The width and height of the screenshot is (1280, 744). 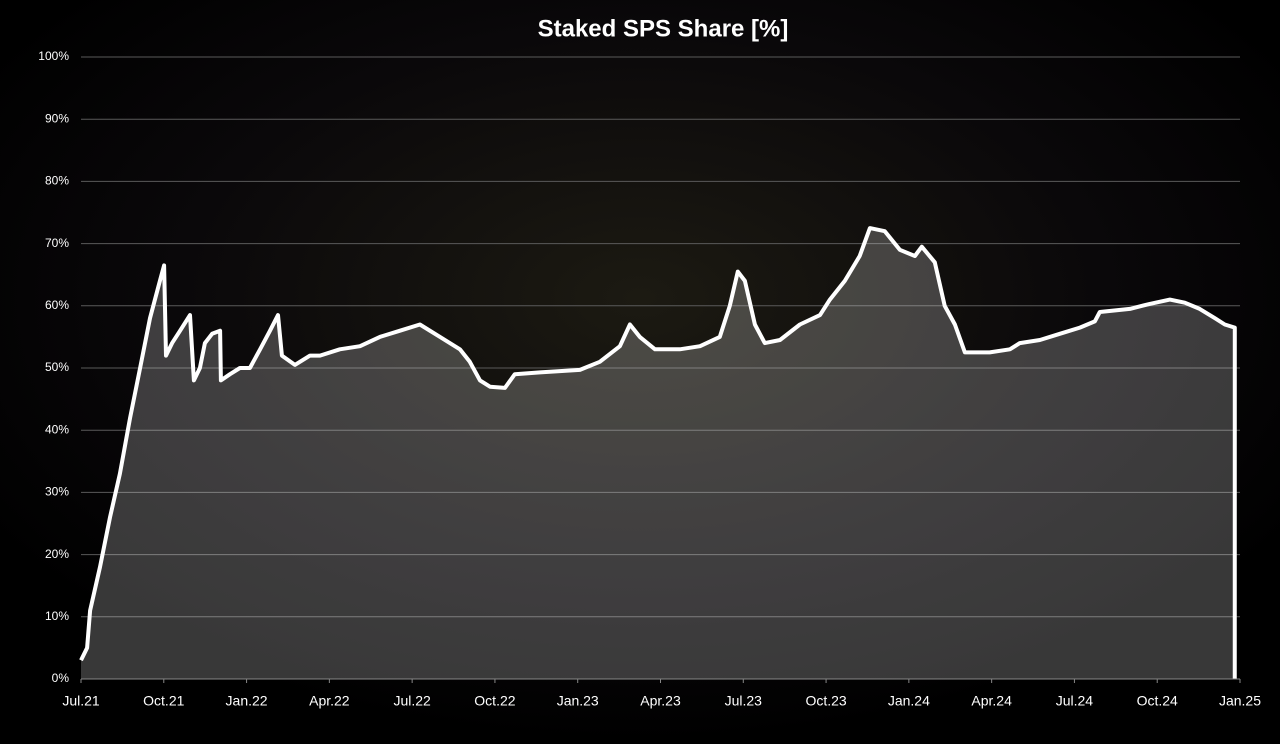 What do you see at coordinates (412, 701) in the screenshot?
I see `x-tick-label: Jul.22` at bounding box center [412, 701].